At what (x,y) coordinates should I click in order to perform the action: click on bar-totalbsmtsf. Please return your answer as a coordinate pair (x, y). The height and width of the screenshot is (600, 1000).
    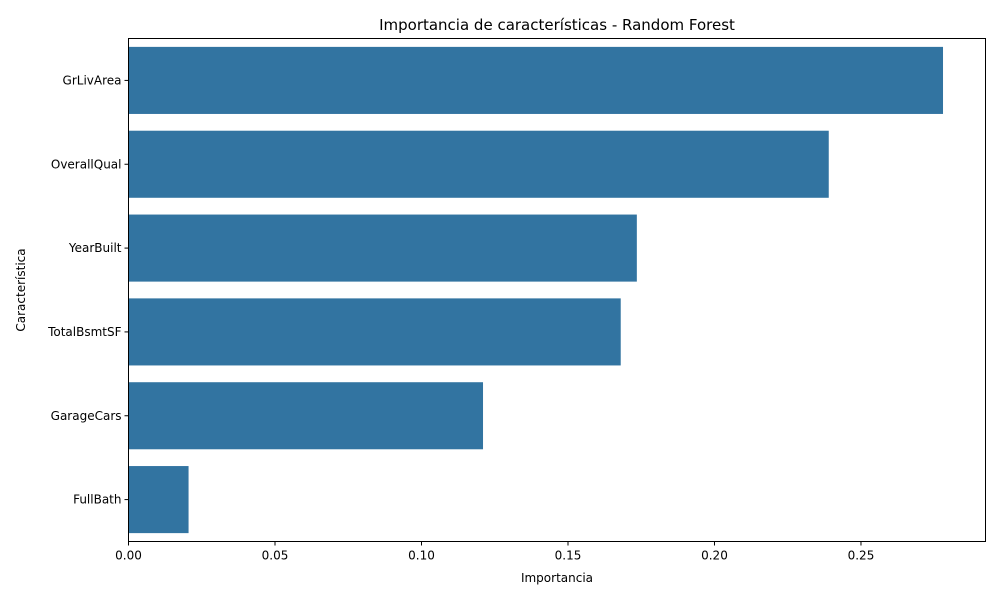
    Looking at the image, I should click on (374, 332).